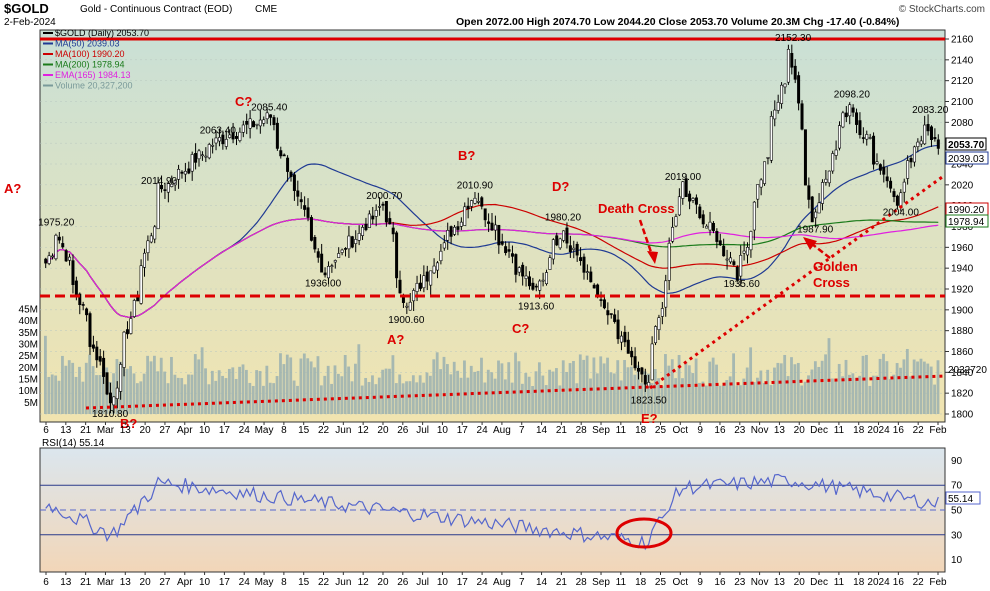 This screenshot has height=591, width=990. What do you see at coordinates (835, 266) in the screenshot?
I see `golden-cross-label-1: Golden` at bounding box center [835, 266].